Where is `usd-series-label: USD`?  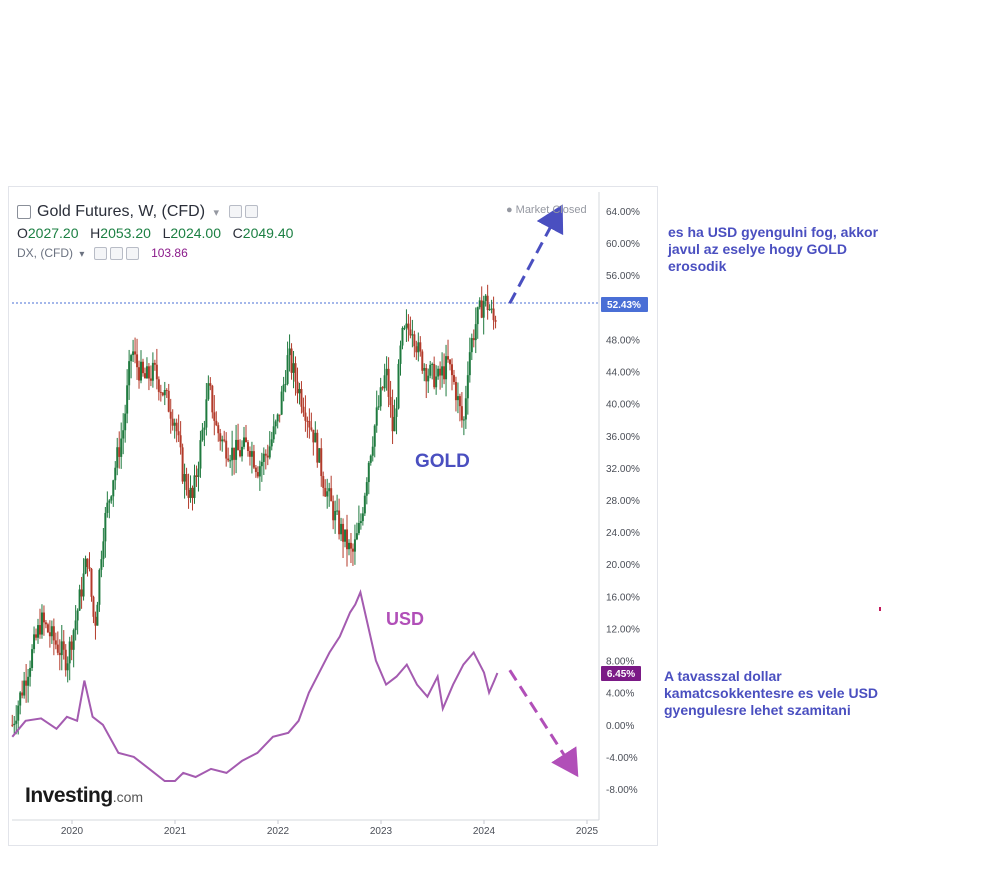 usd-series-label: USD is located at coordinates (405, 619).